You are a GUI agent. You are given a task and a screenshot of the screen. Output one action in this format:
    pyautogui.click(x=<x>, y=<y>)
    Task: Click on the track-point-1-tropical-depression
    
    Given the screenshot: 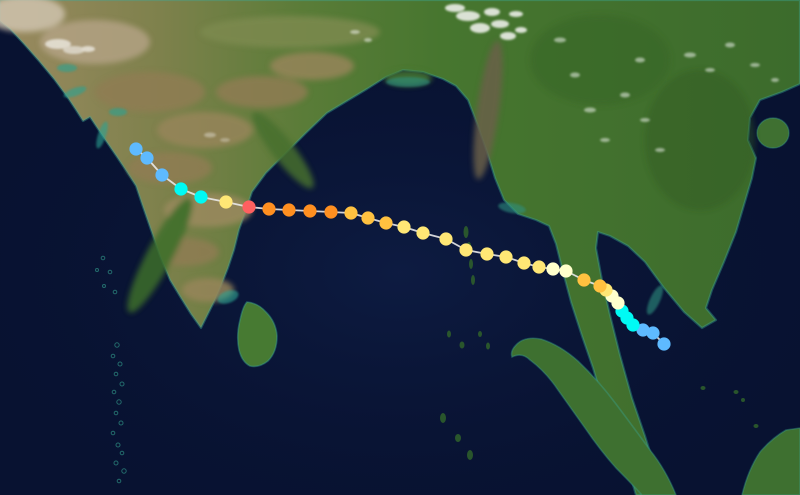 What is the action you would take?
    pyautogui.click(x=653, y=333)
    